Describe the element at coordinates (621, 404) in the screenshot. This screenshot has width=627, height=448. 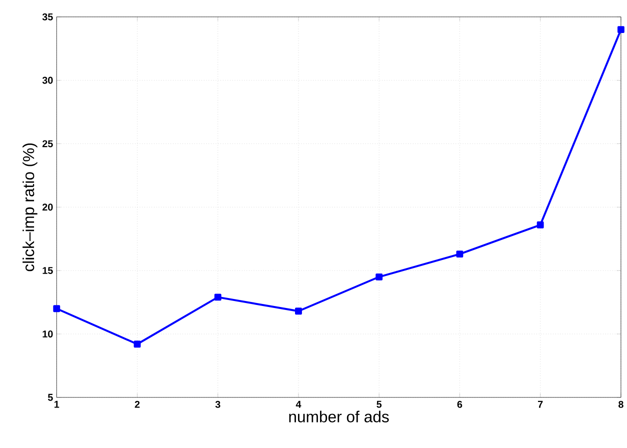
I see `x-tick-label: 8` at that location.